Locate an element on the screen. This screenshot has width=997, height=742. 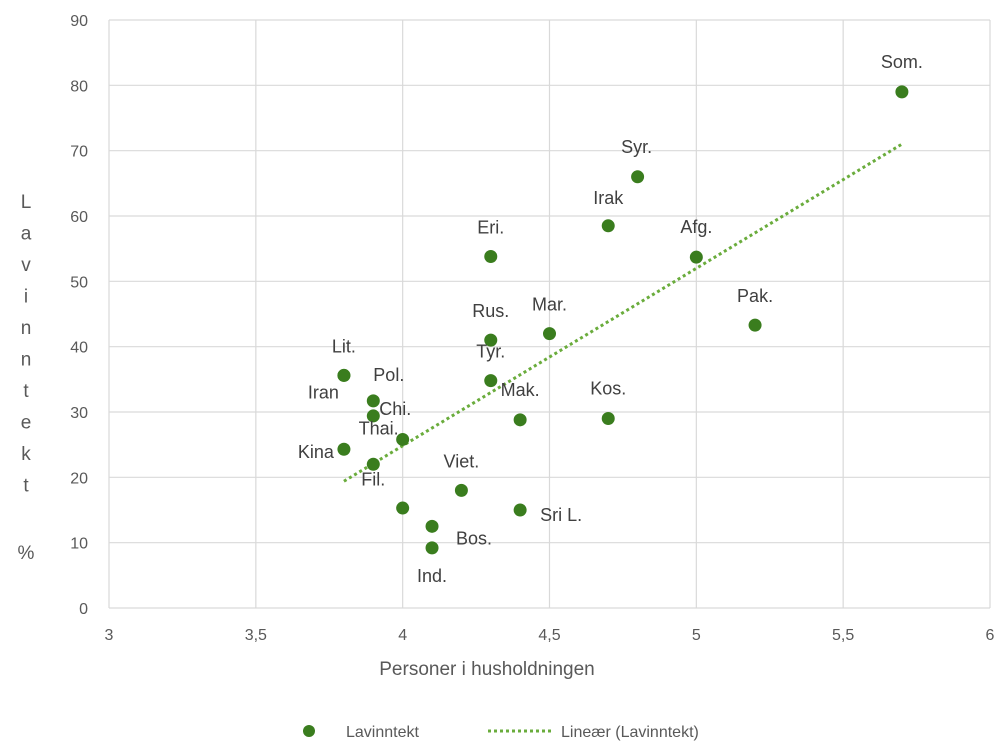
data-label: Lit. is located at coordinates (344, 346).